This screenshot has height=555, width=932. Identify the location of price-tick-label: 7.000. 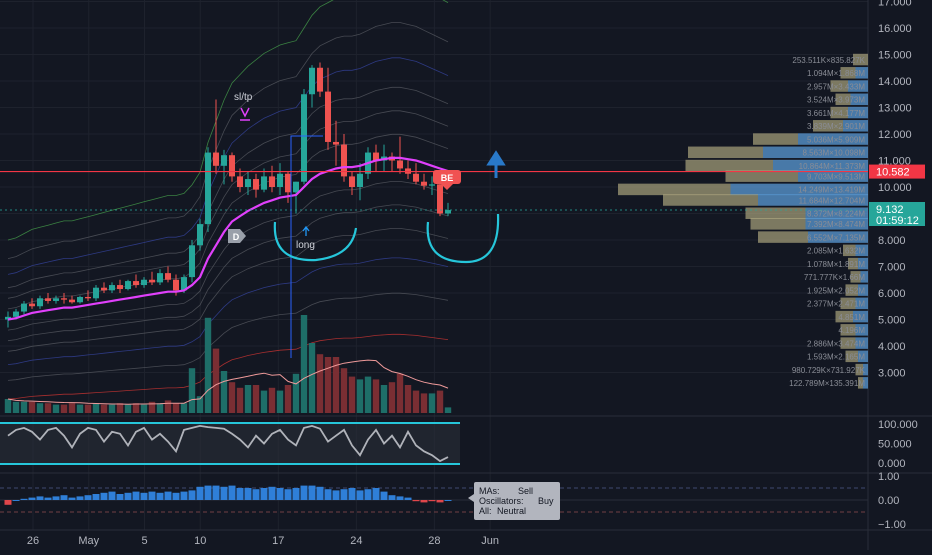
(892, 268).